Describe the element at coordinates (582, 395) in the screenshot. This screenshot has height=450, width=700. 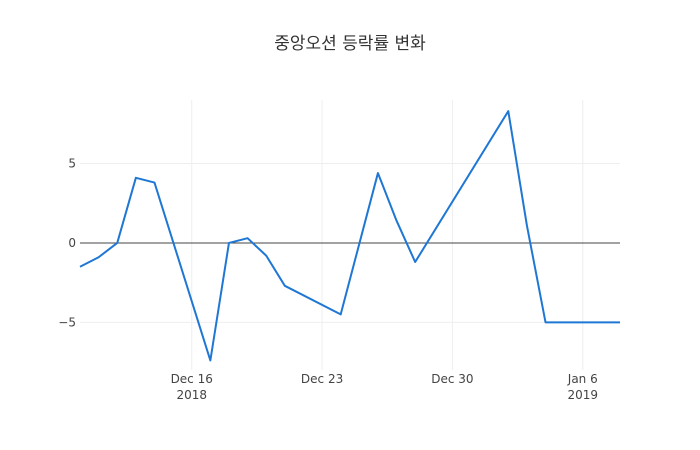
I see `x-tick-year-label: 2019` at that location.